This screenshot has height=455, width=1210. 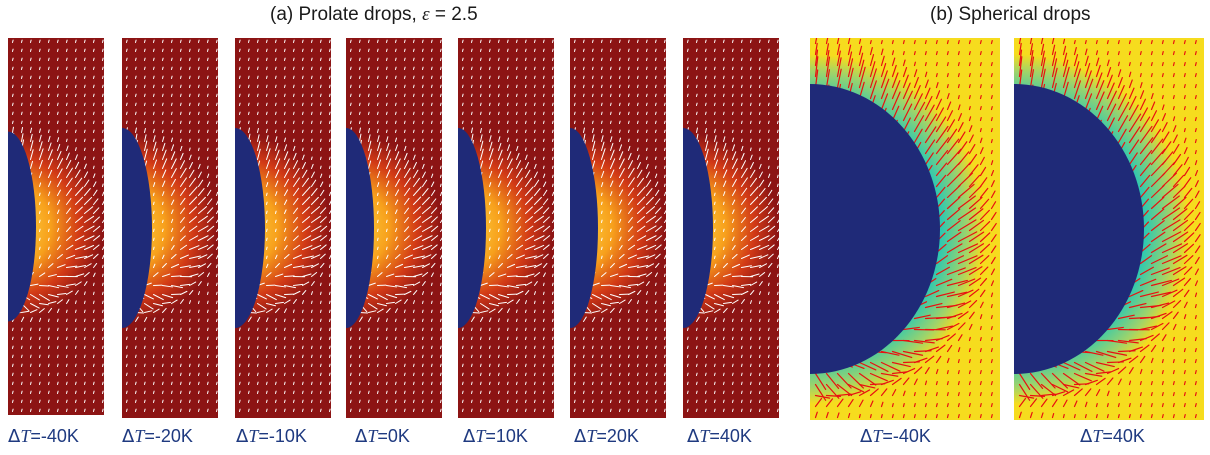 I want to click on caption-spherical-2: ΔT=40K, so click(x=1112, y=436).